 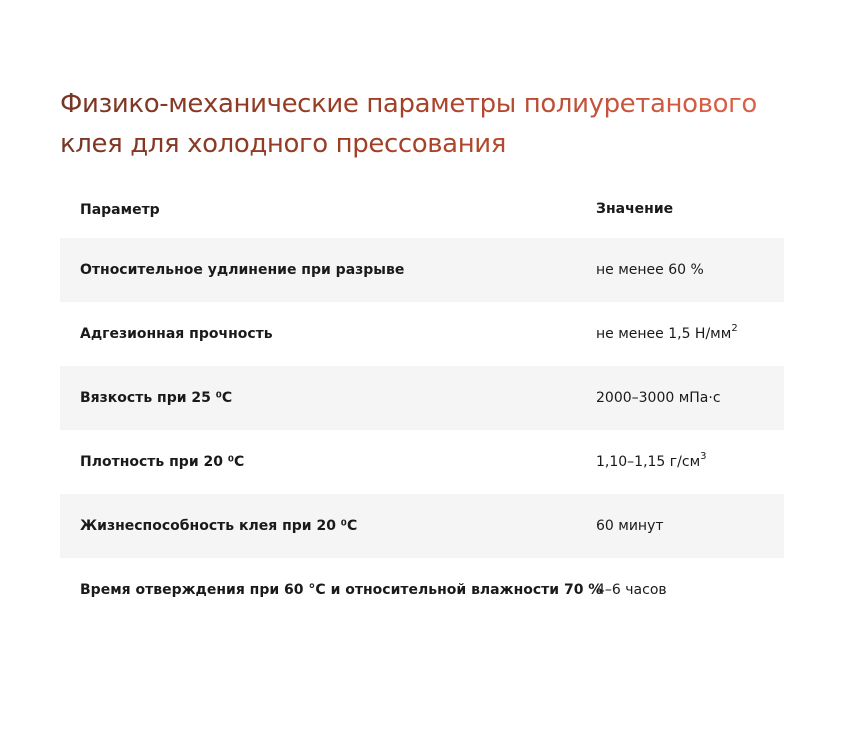 I want to click on parameter-cell: Вязкость при 25 ⁰С, so click(x=156, y=398).